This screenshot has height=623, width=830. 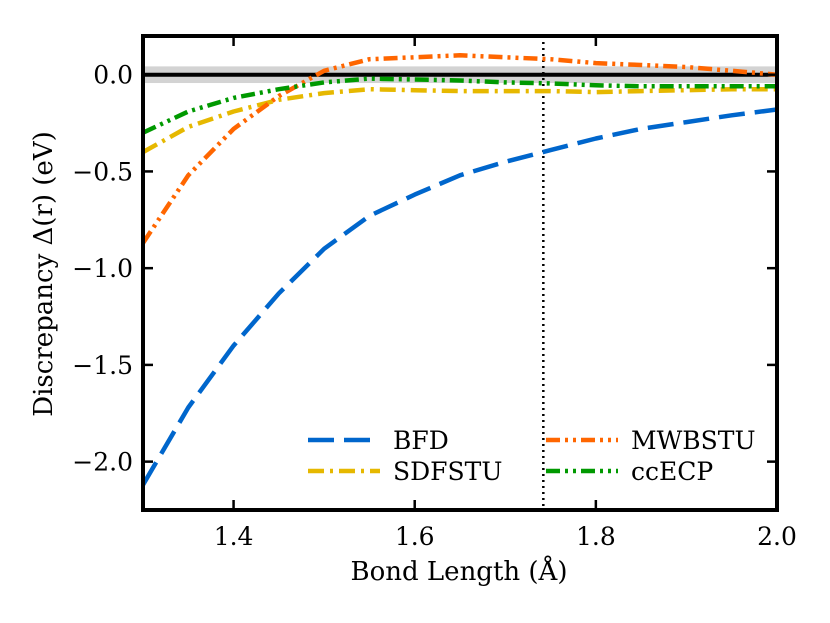 I want to click on y-tick-label: −1.5, so click(x=102, y=365).